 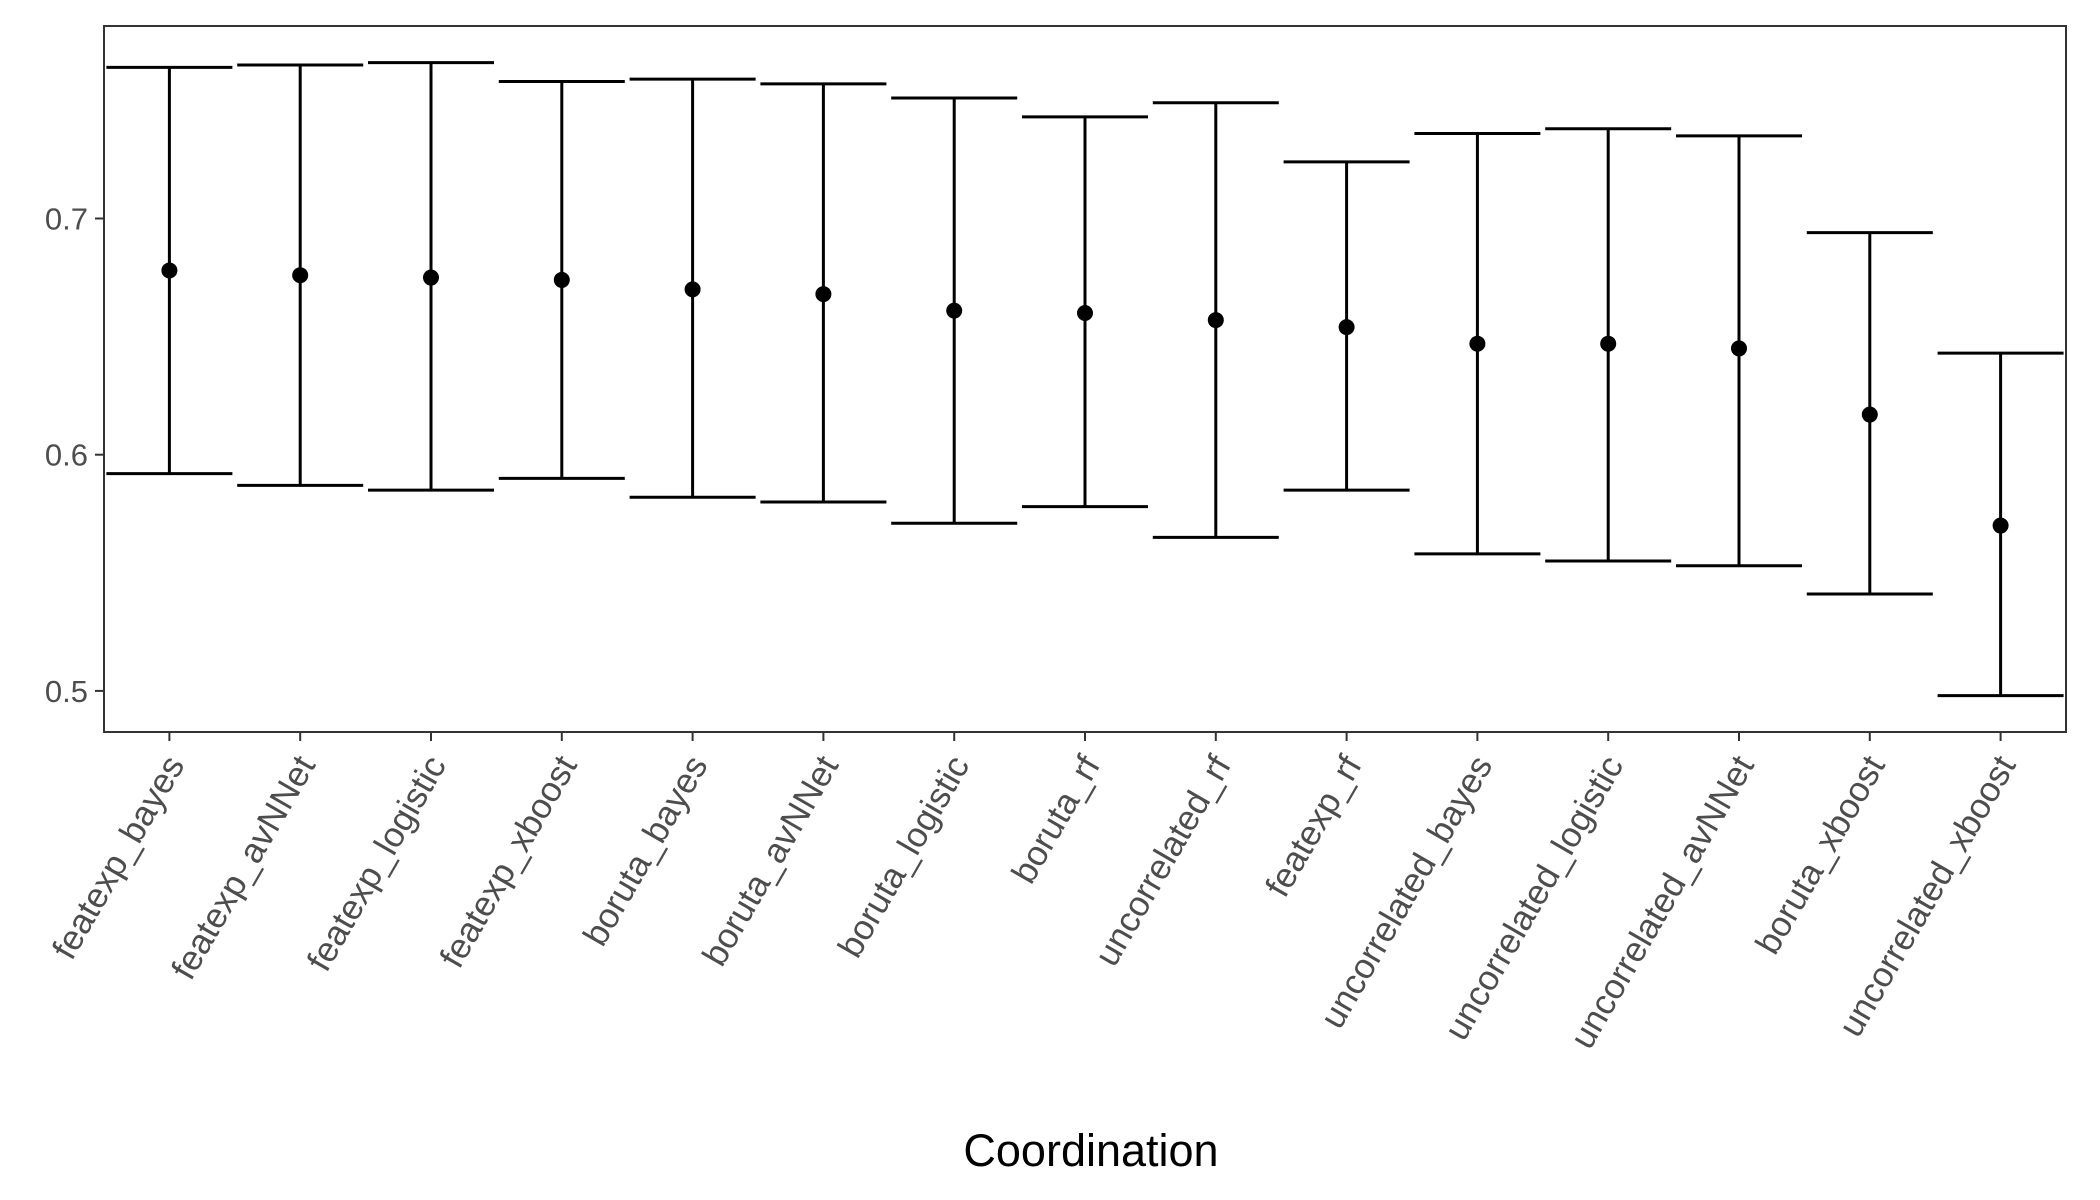 I want to click on y-tick-label: 0.6, so click(x=66, y=455).